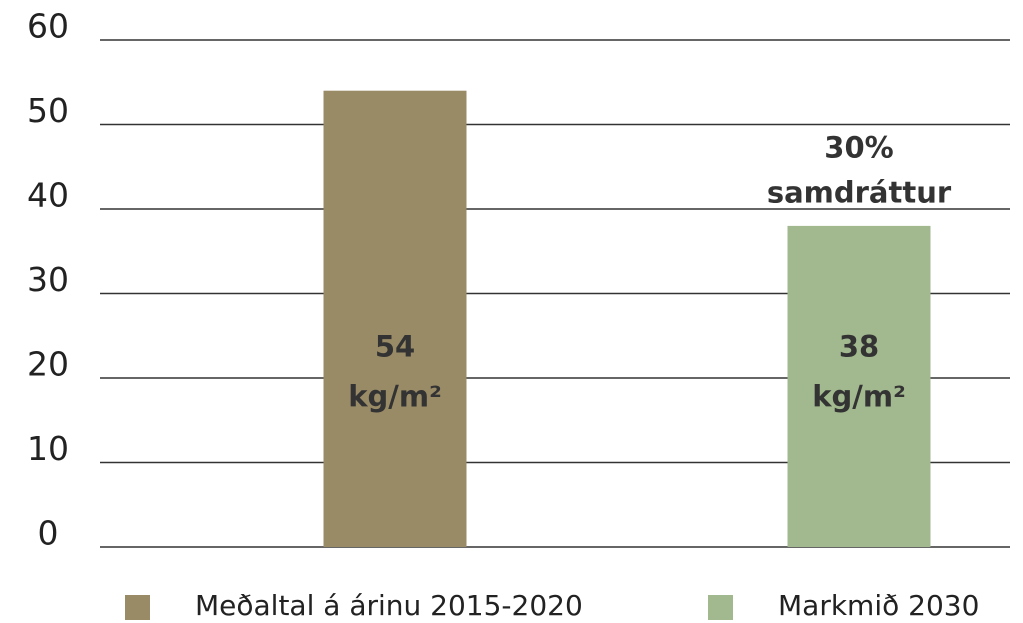 The image size is (1023, 623). I want to click on annotation: 30% samdráttur, so click(859, 170).